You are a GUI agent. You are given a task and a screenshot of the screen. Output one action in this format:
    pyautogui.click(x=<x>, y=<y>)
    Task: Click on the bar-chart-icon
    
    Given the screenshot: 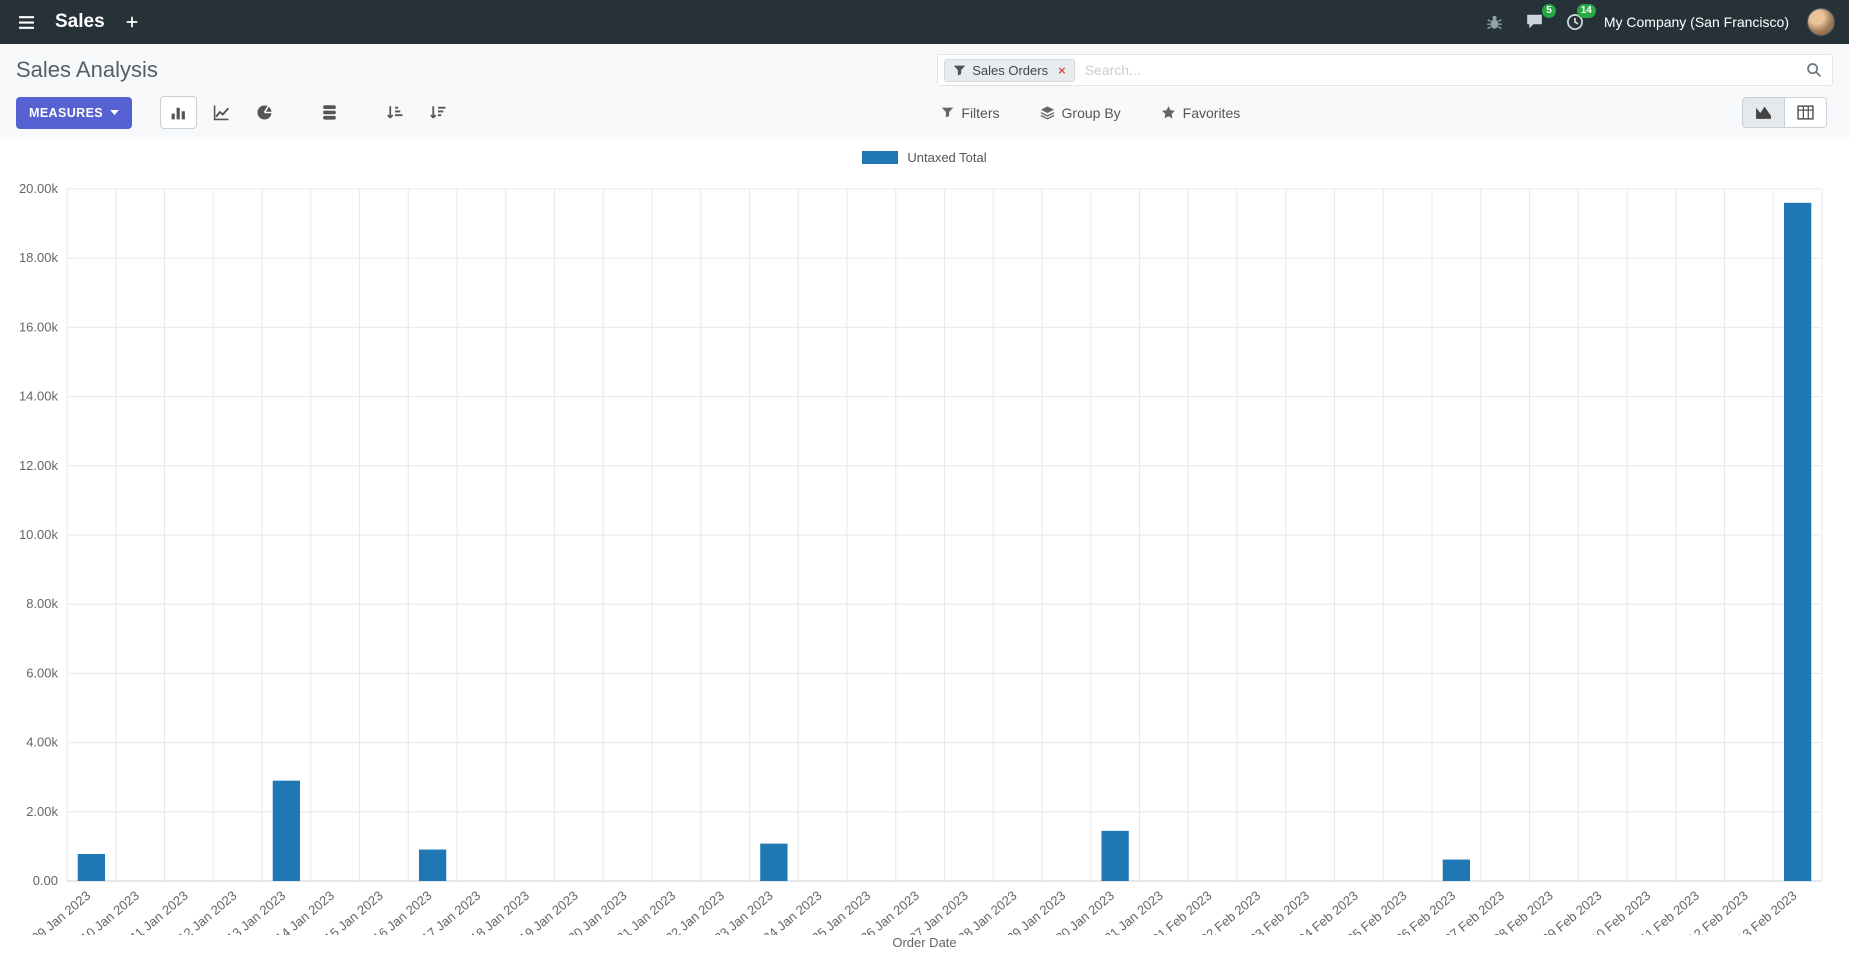 What is the action you would take?
    pyautogui.click(x=178, y=113)
    